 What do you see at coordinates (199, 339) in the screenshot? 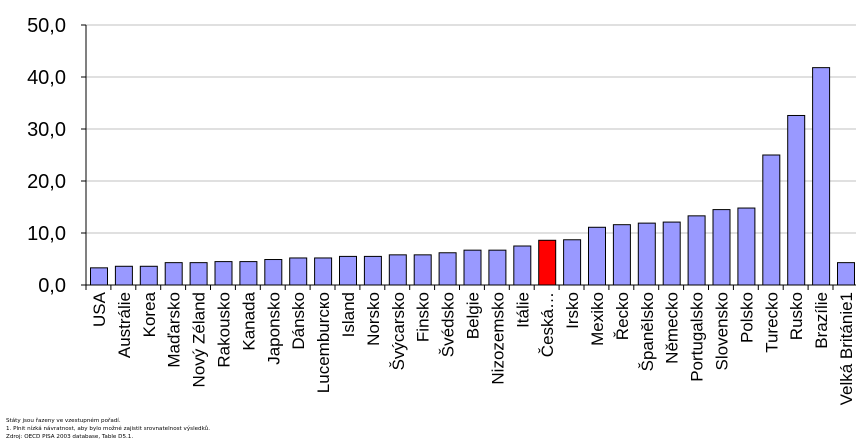
I see `x-category-label: Nový Zéland` at bounding box center [199, 339].